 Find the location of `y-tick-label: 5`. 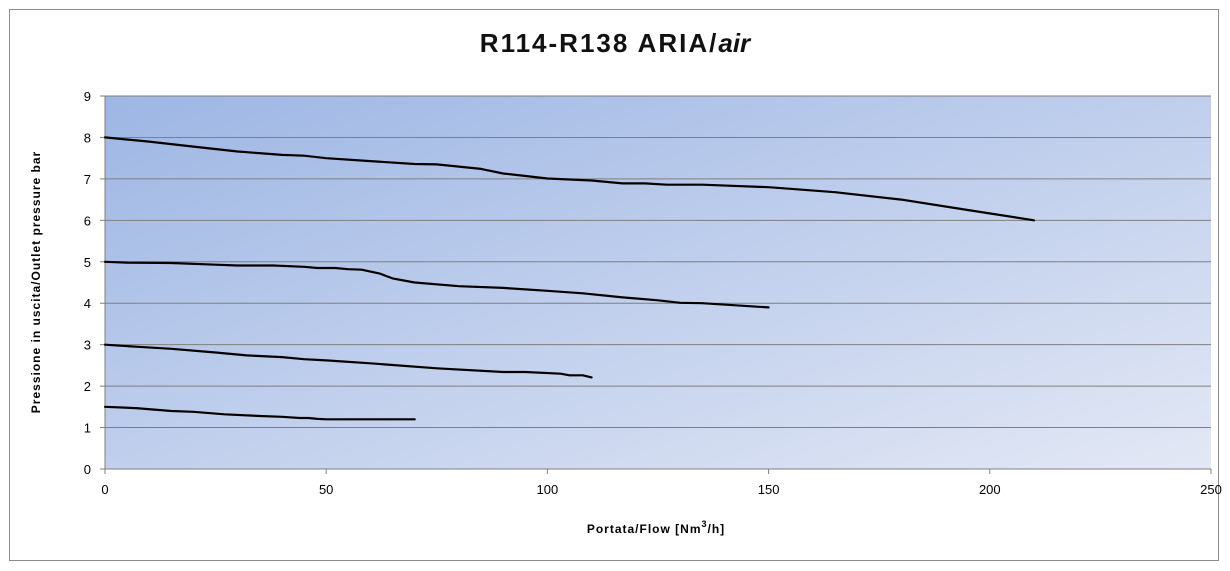

y-tick-label: 5 is located at coordinates (87, 262).